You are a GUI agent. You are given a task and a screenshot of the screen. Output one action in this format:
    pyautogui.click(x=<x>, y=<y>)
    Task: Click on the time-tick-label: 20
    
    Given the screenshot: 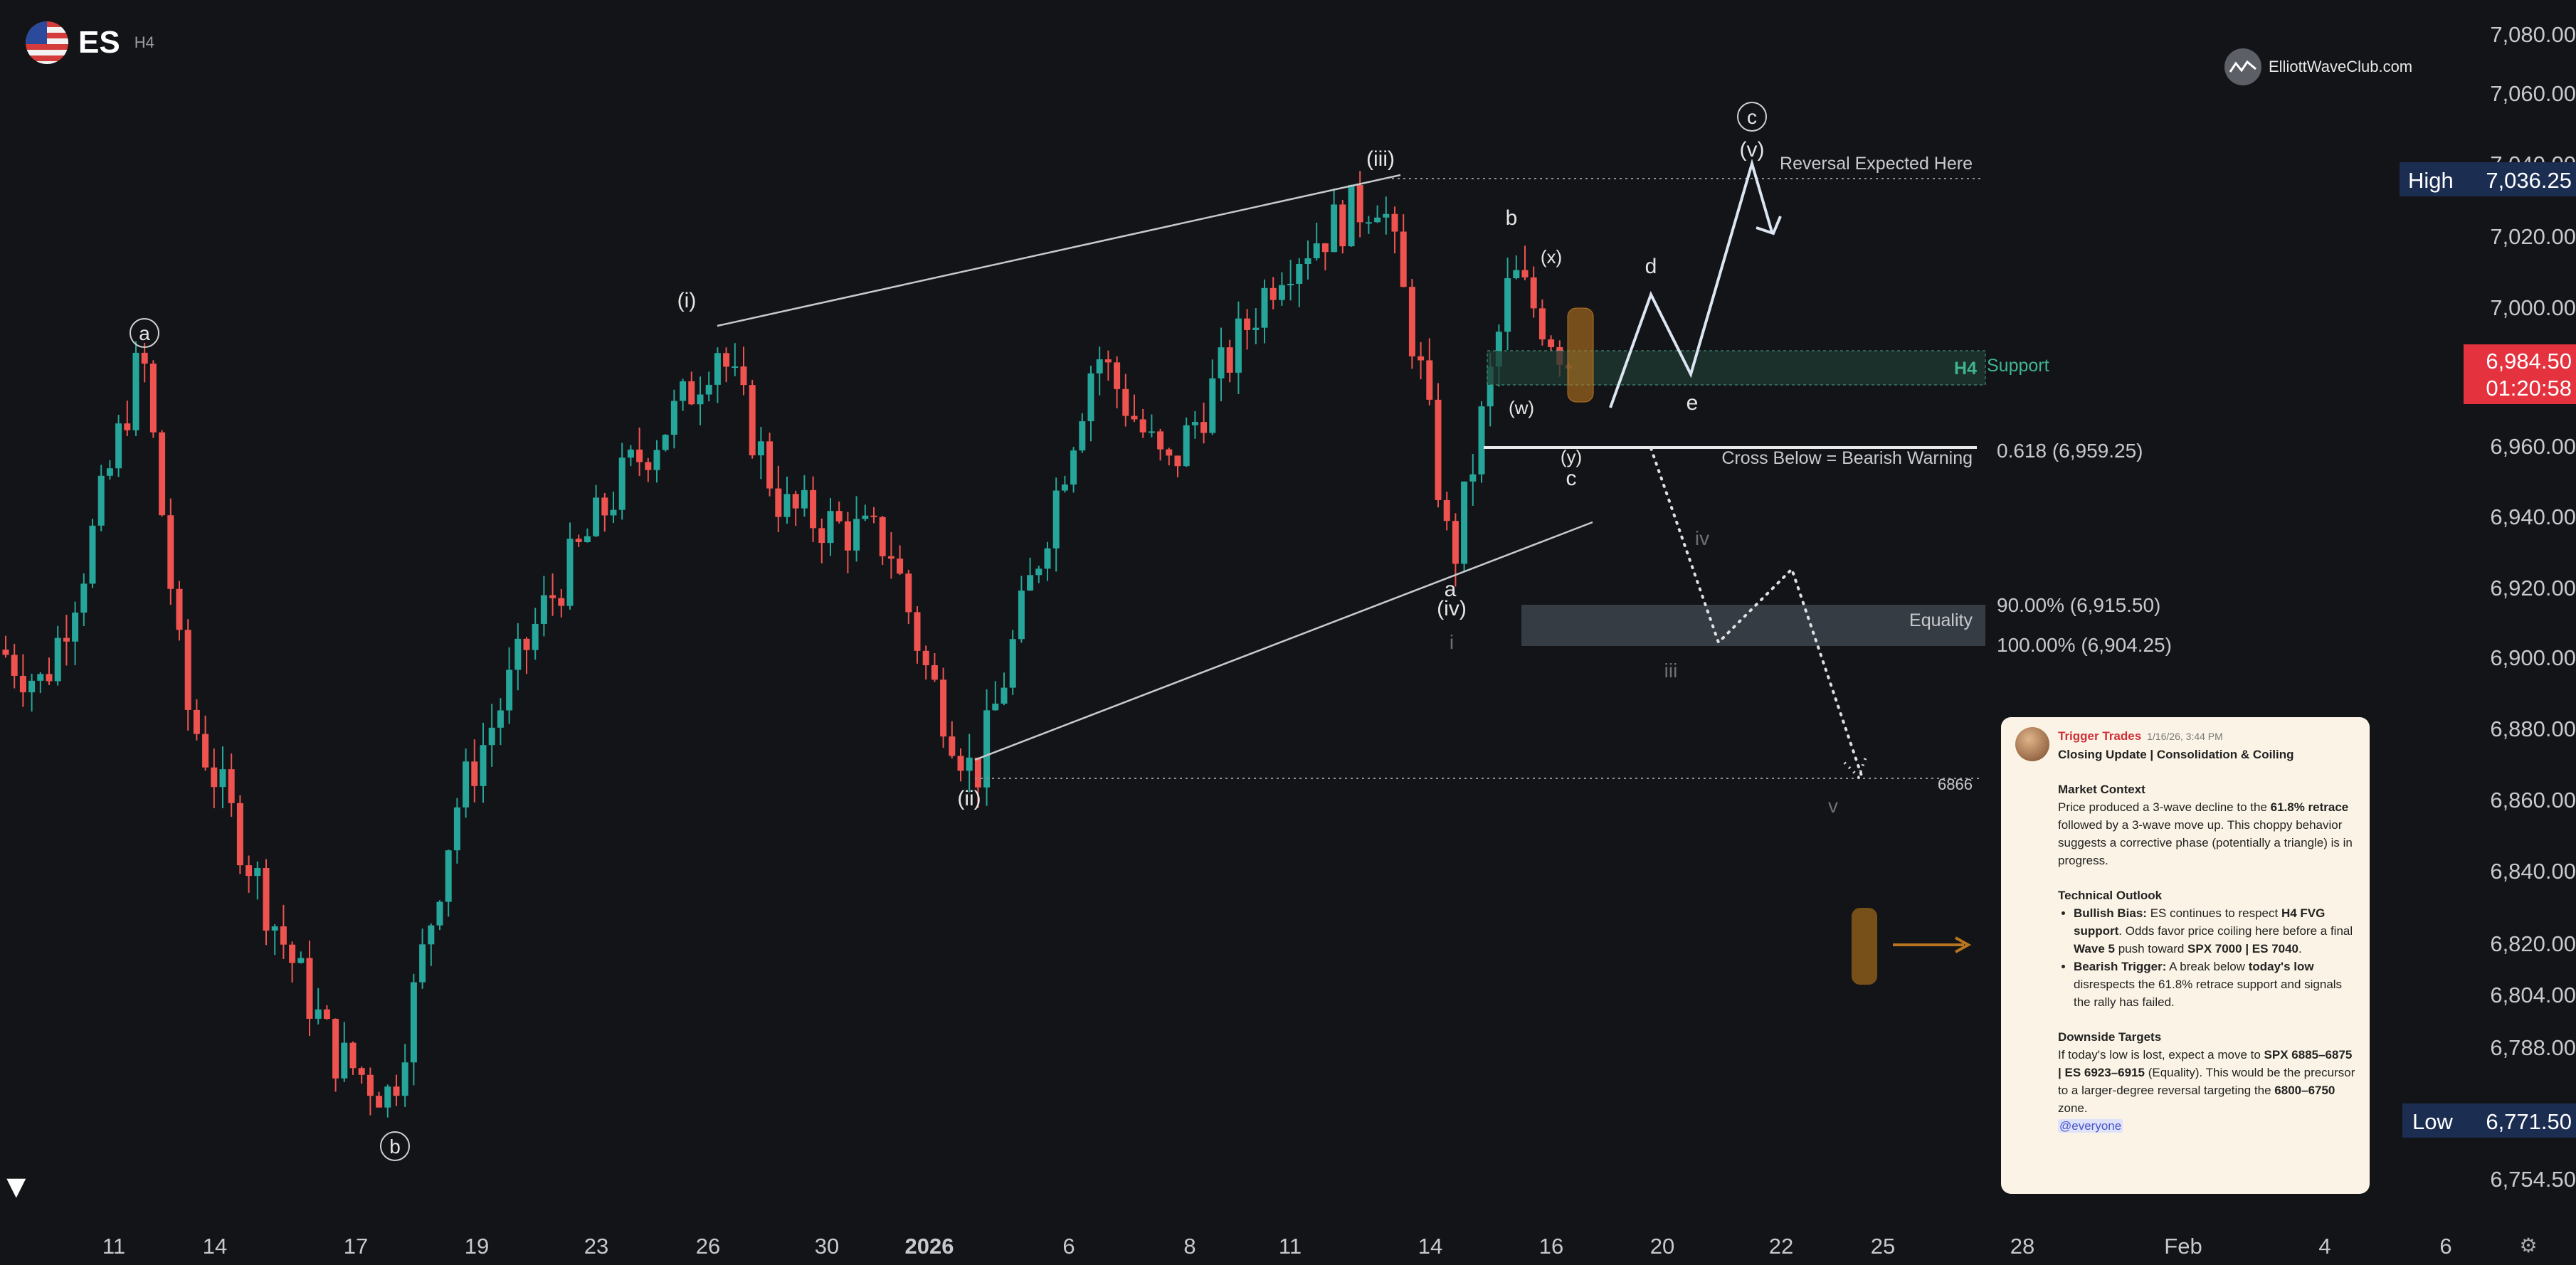 What is the action you would take?
    pyautogui.click(x=1662, y=1246)
    